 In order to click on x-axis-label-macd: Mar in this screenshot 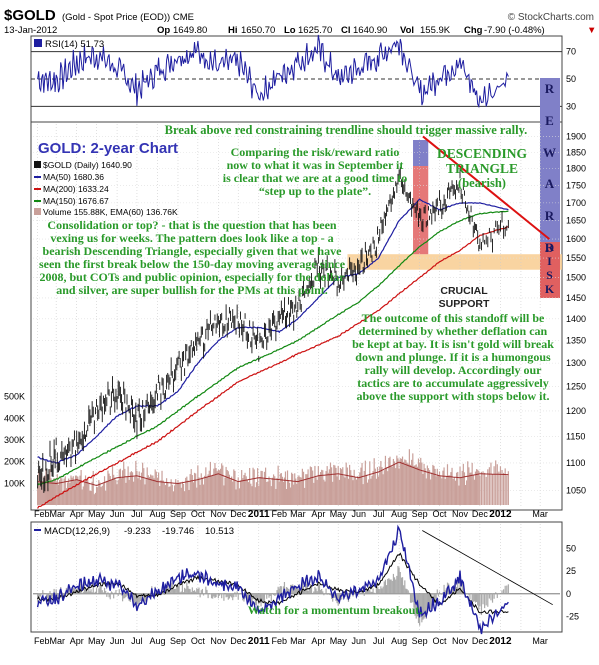, I will do `click(540, 641)`.